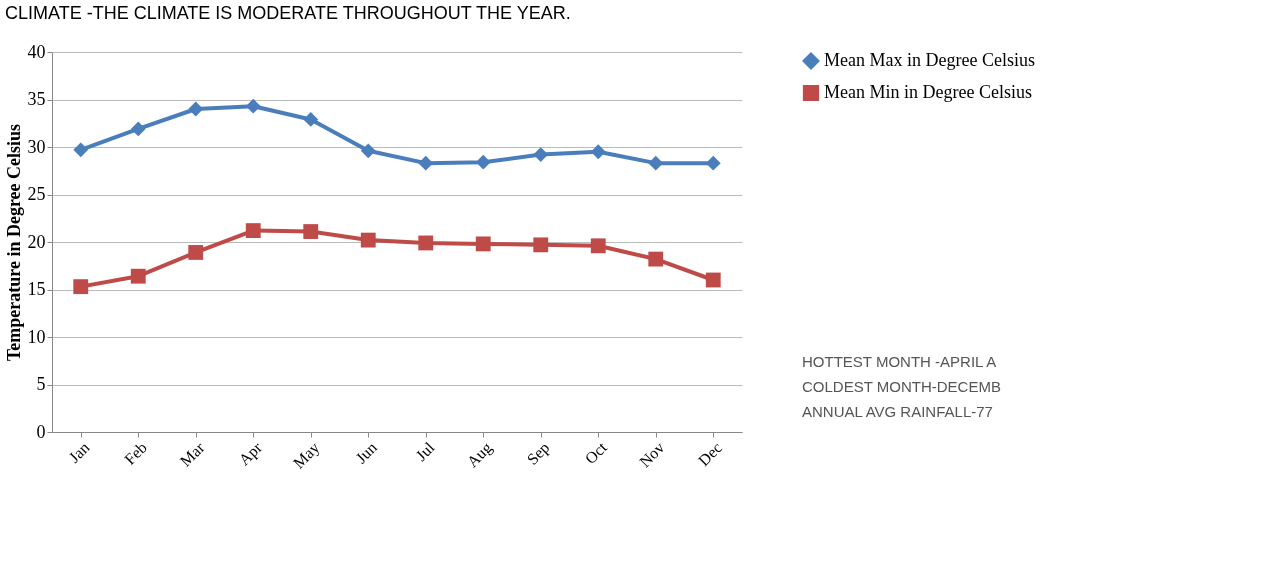 The image size is (1271, 562). I want to click on y-tick-label: 0, so click(41, 431).